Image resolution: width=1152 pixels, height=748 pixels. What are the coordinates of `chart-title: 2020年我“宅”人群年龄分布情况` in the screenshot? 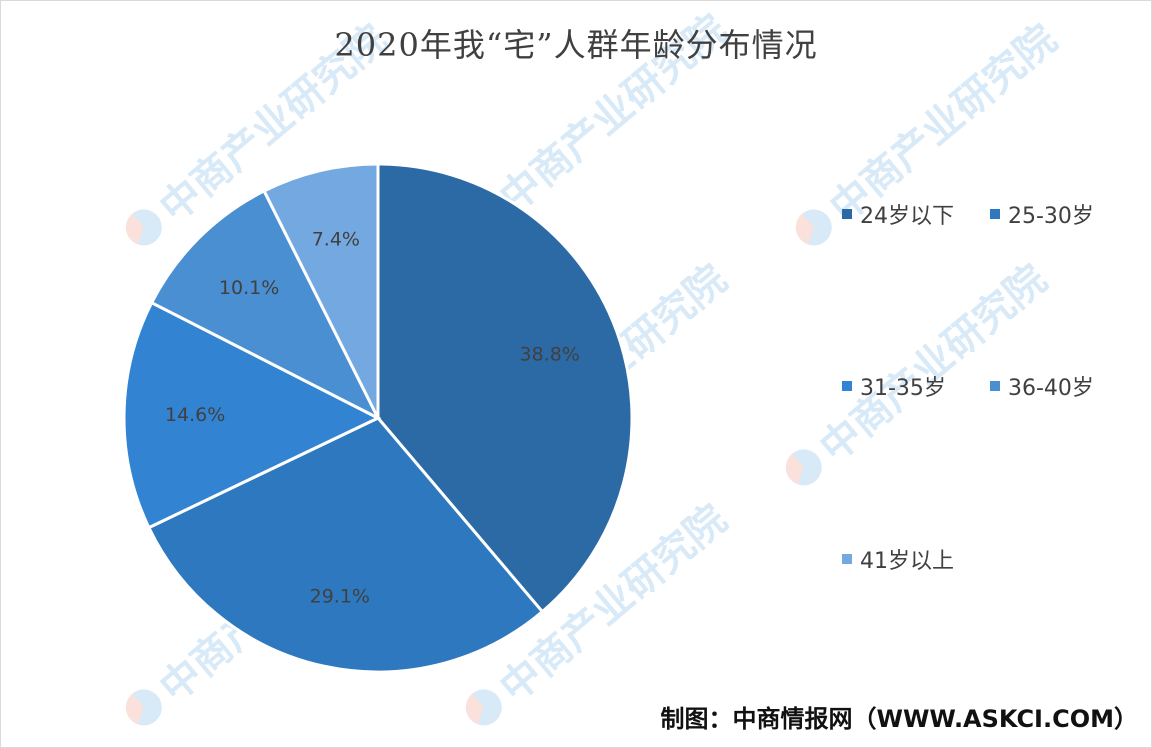 It's located at (576, 45).